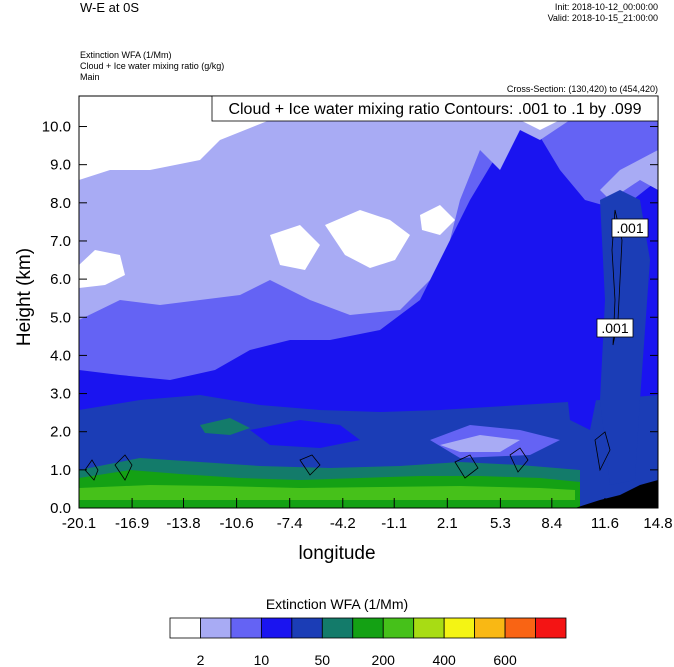  What do you see at coordinates (132, 523) in the screenshot?
I see `x-tick-label: -16.9` at bounding box center [132, 523].